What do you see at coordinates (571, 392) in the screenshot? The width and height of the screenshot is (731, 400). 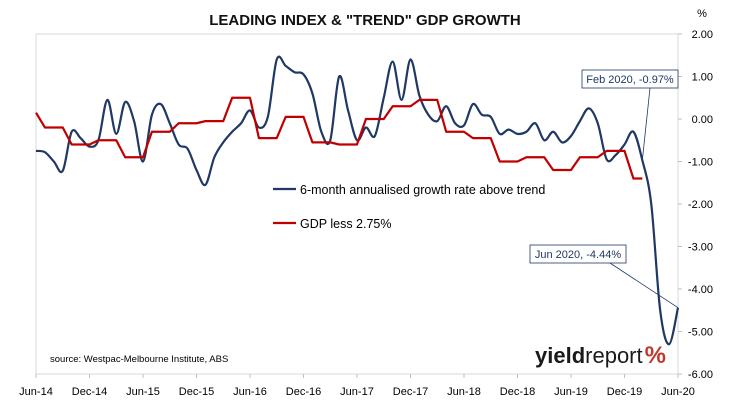 I see `x-tick-label: Jun-19` at bounding box center [571, 392].